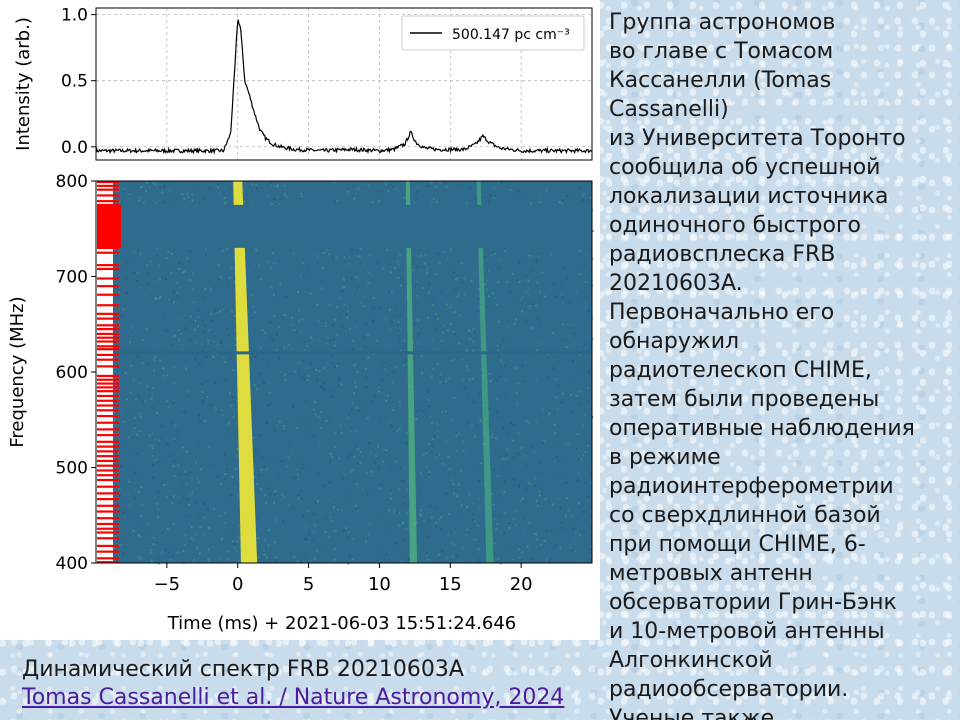 This screenshot has width=960, height=720. Describe the element at coordinates (735, 225) in the screenshot. I see `article-text-line: одиночного быстрого` at that location.